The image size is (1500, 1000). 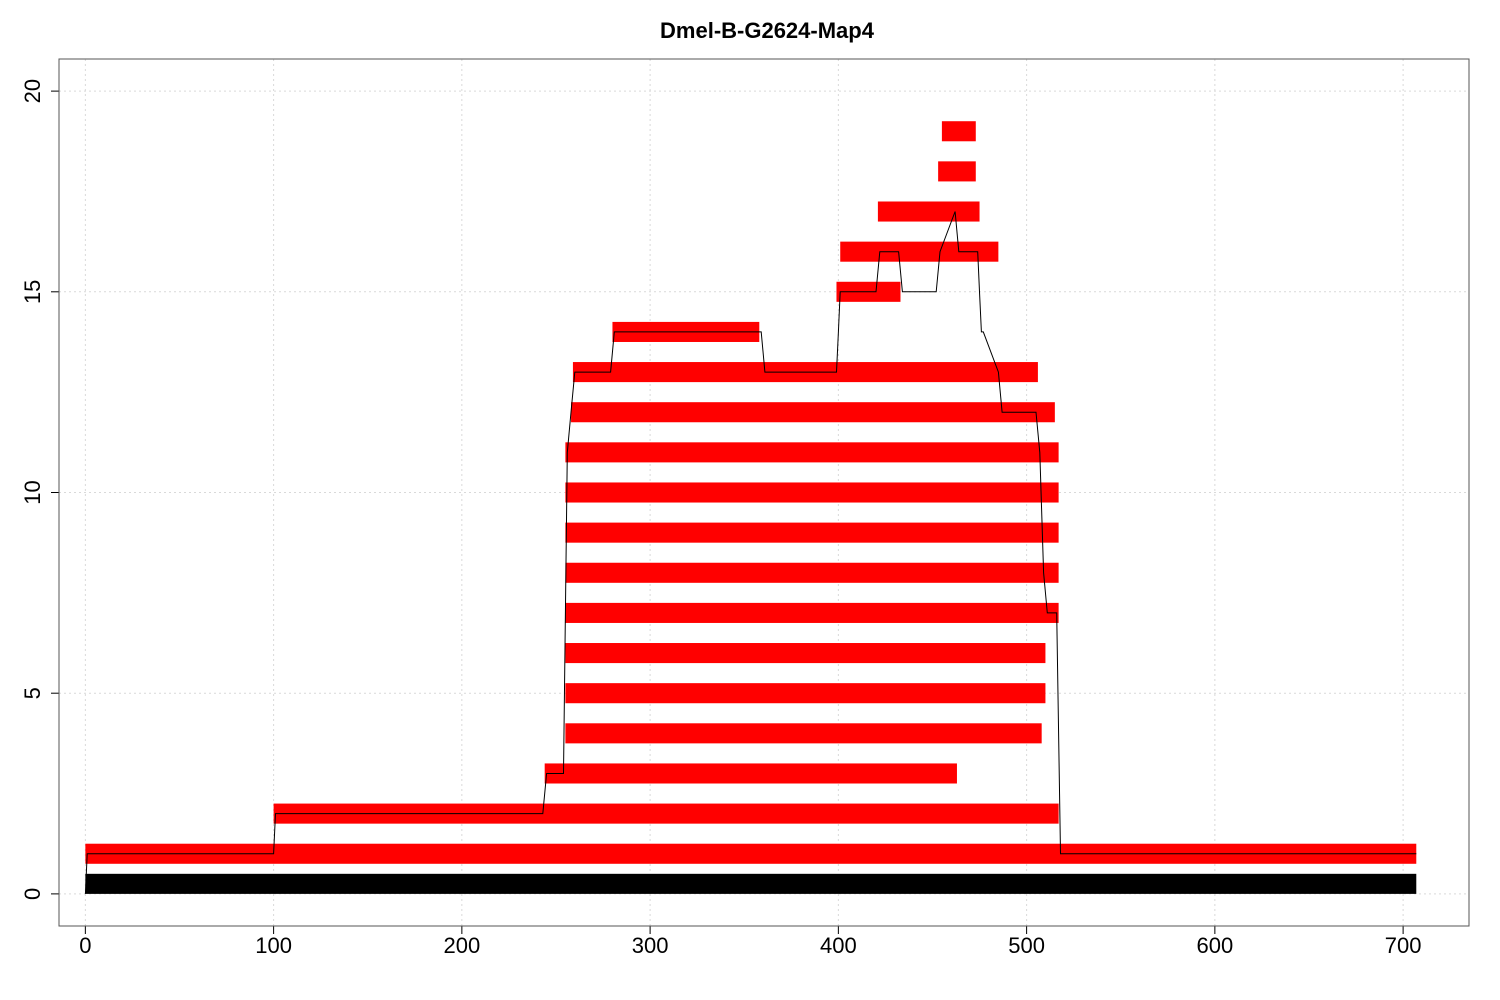 What do you see at coordinates (1215, 945) in the screenshot?
I see `x-tick-label: 600` at bounding box center [1215, 945].